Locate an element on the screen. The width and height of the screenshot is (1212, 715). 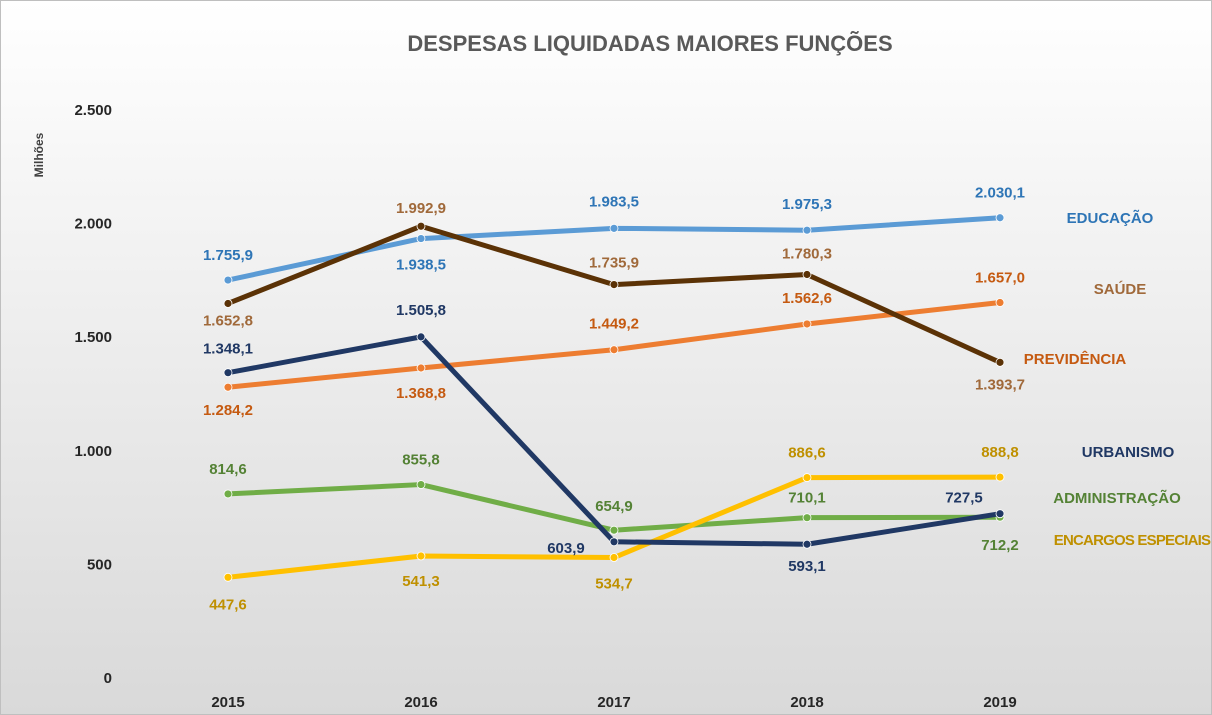
data-label: 1.755,9 is located at coordinates (228, 255).